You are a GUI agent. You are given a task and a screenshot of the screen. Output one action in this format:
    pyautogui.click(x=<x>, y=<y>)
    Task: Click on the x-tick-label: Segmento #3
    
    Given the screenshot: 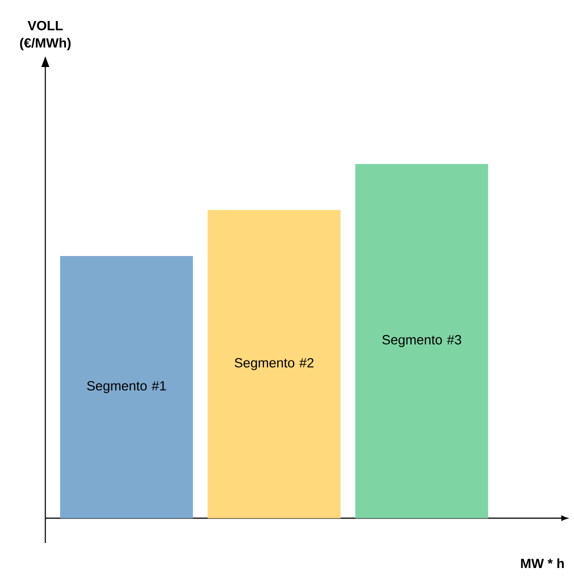 What is the action you would take?
    pyautogui.click(x=422, y=341)
    